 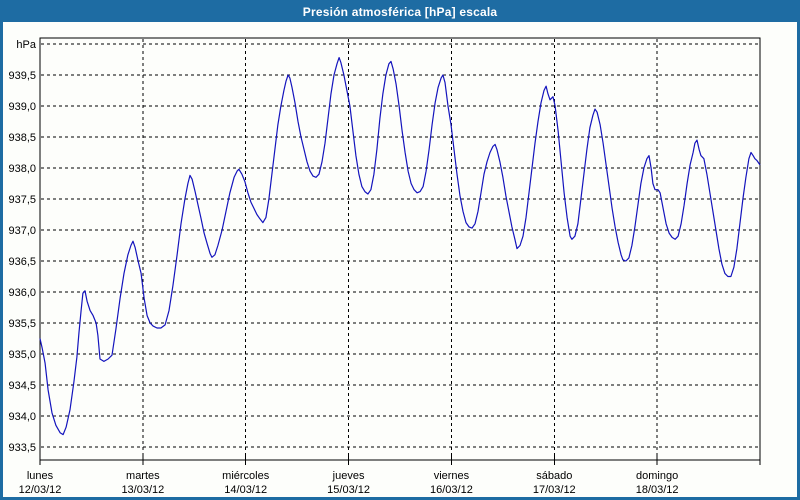 What do you see at coordinates (22, 355) in the screenshot?
I see `y-axis-label: 935,0` at bounding box center [22, 355].